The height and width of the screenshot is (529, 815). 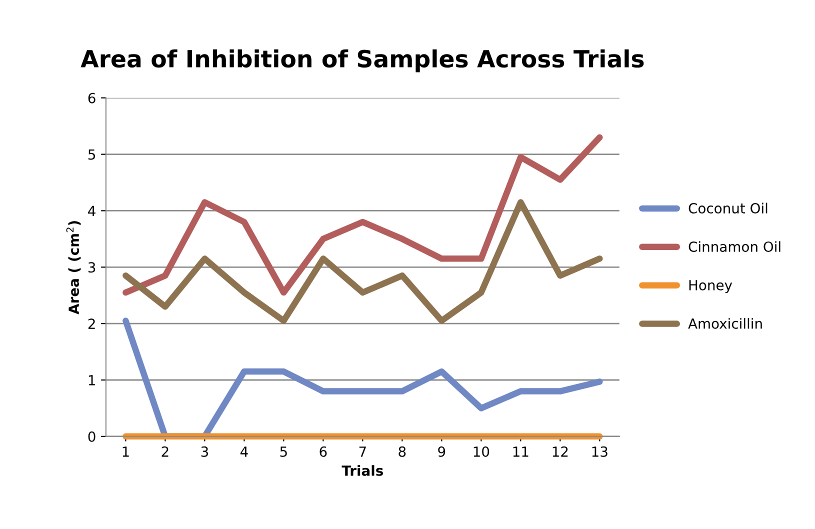 What do you see at coordinates (323, 451) in the screenshot?
I see `x-tick-label: 6` at bounding box center [323, 451].